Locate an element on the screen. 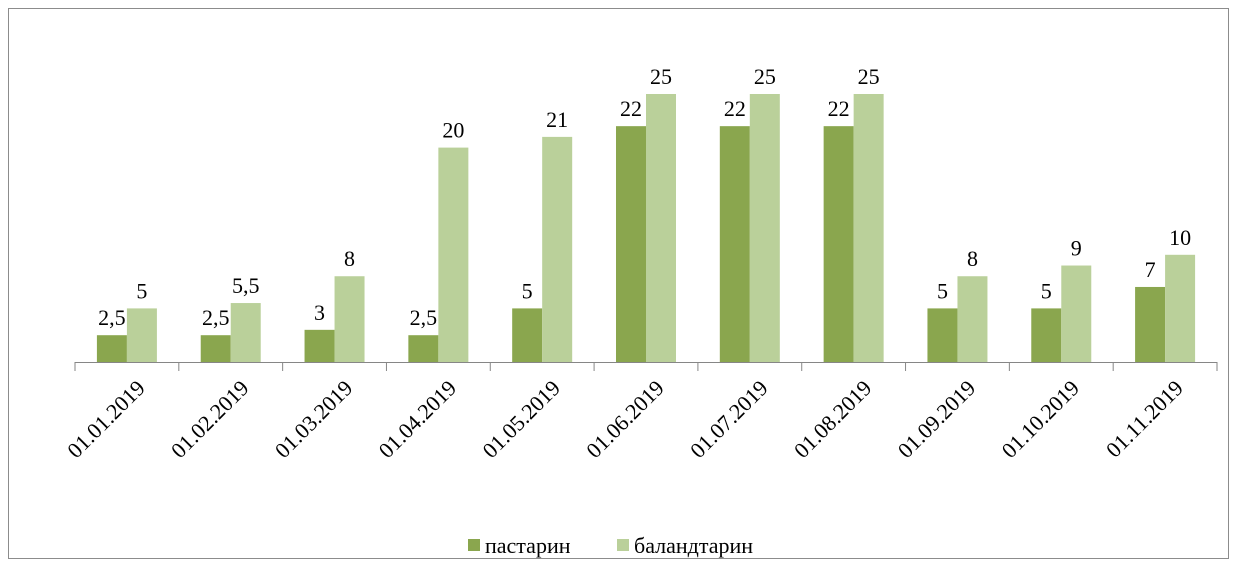 The image size is (1237, 567). data-label: 21 is located at coordinates (557, 119).